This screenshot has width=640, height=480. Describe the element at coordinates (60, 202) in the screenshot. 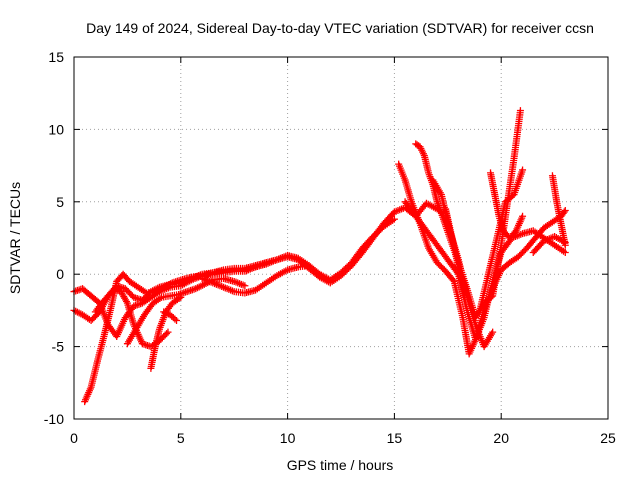

I see `y-tick-label: 5` at that location.